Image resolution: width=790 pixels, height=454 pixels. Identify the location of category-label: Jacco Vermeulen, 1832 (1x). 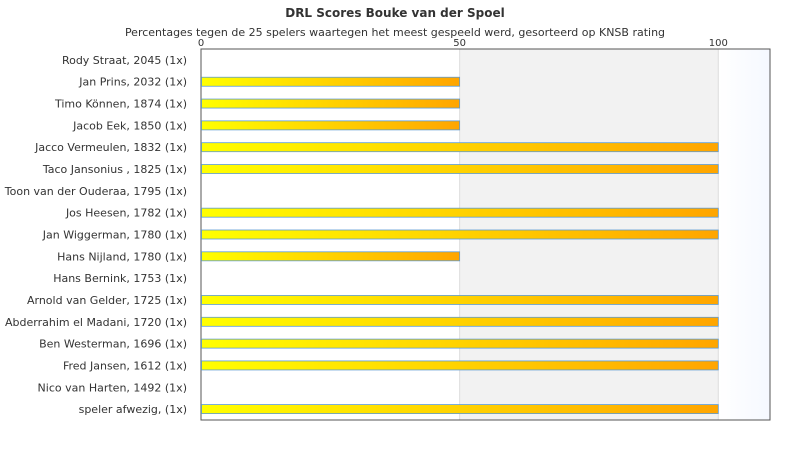
(110, 147).